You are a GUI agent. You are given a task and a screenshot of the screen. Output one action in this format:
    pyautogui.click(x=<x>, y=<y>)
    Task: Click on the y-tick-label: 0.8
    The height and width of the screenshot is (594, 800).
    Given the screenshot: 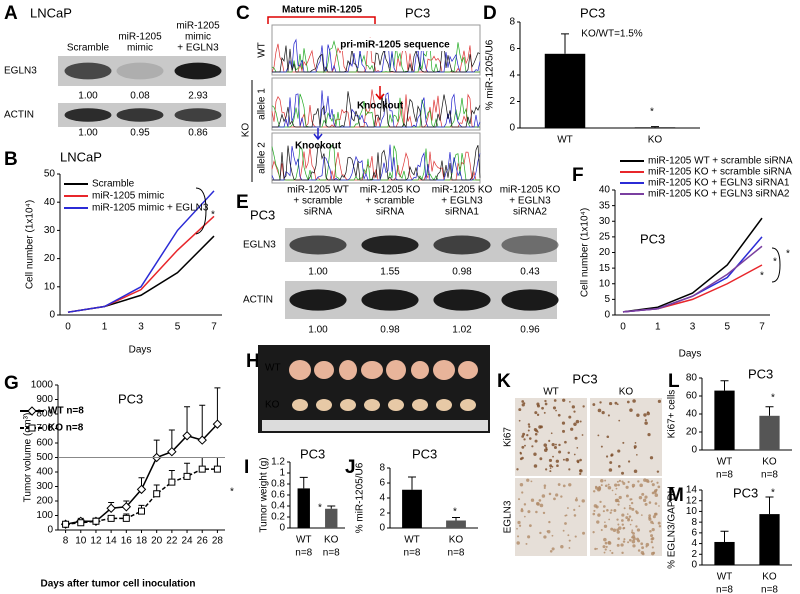 What is the action you would take?
    pyautogui.click(x=278, y=484)
    